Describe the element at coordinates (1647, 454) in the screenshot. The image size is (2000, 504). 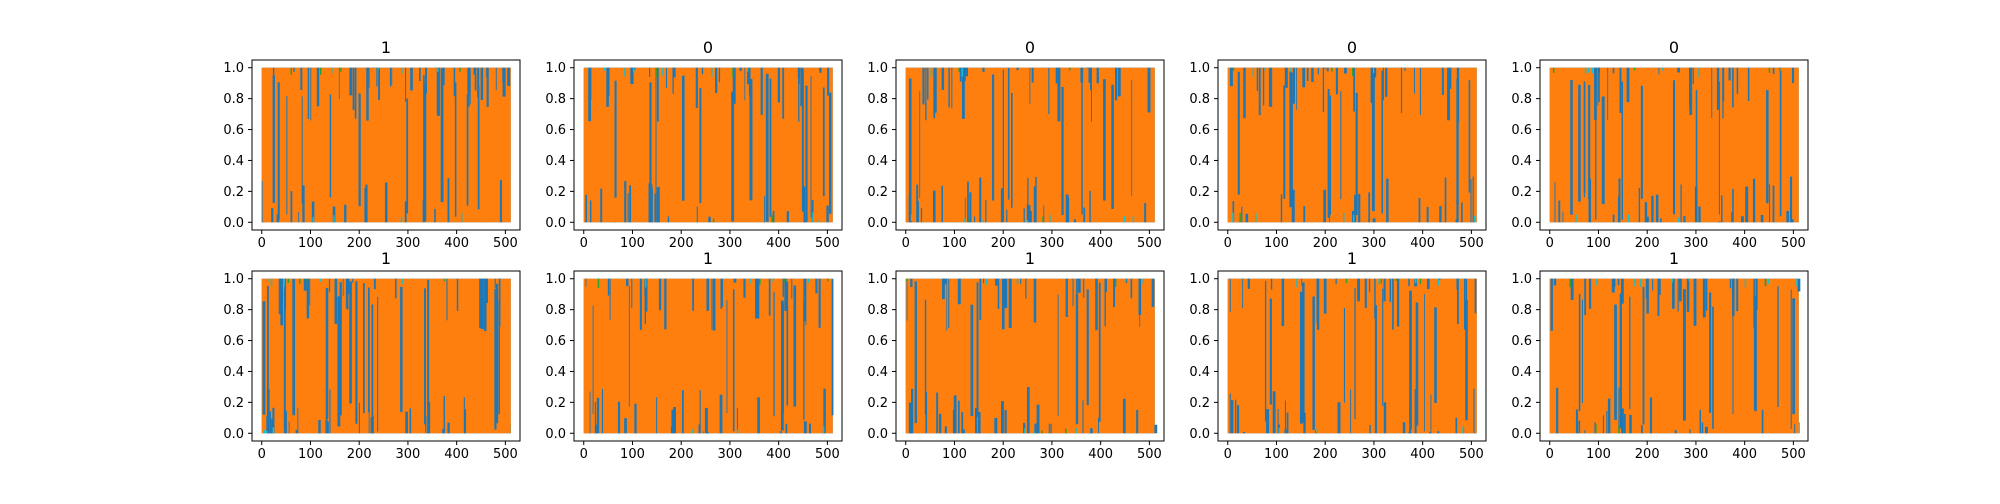
I see `x-tick-label: 200` at that location.